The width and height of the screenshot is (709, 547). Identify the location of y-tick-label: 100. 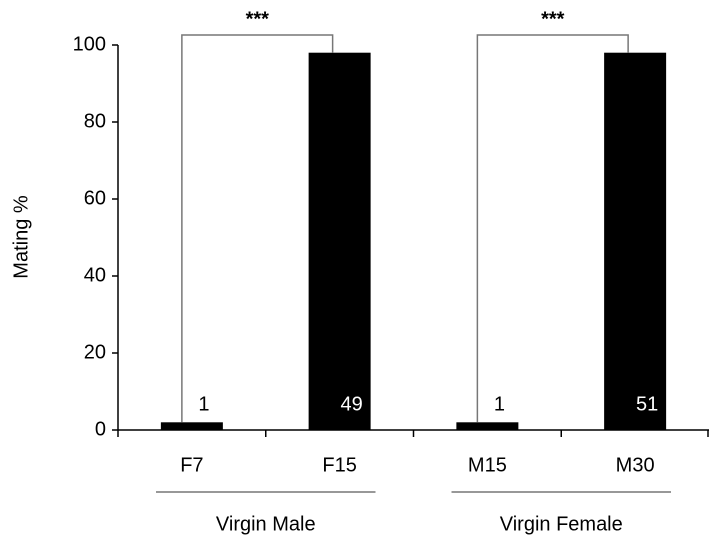
(89, 44).